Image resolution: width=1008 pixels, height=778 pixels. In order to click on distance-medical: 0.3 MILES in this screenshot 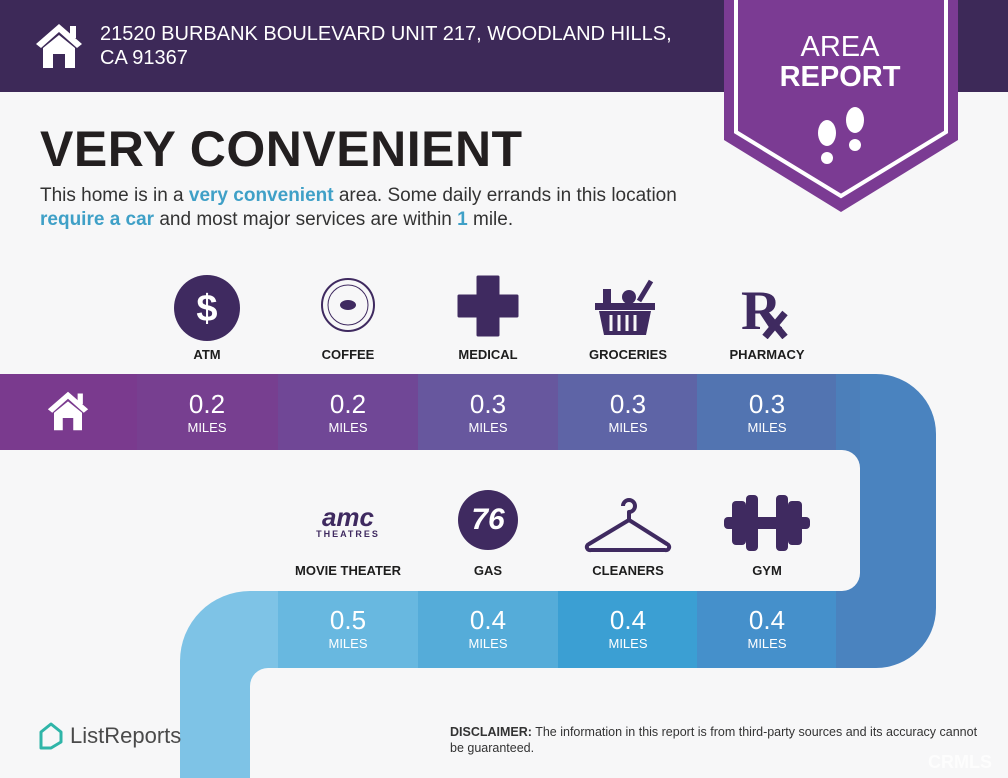, I will do `click(488, 412)`.